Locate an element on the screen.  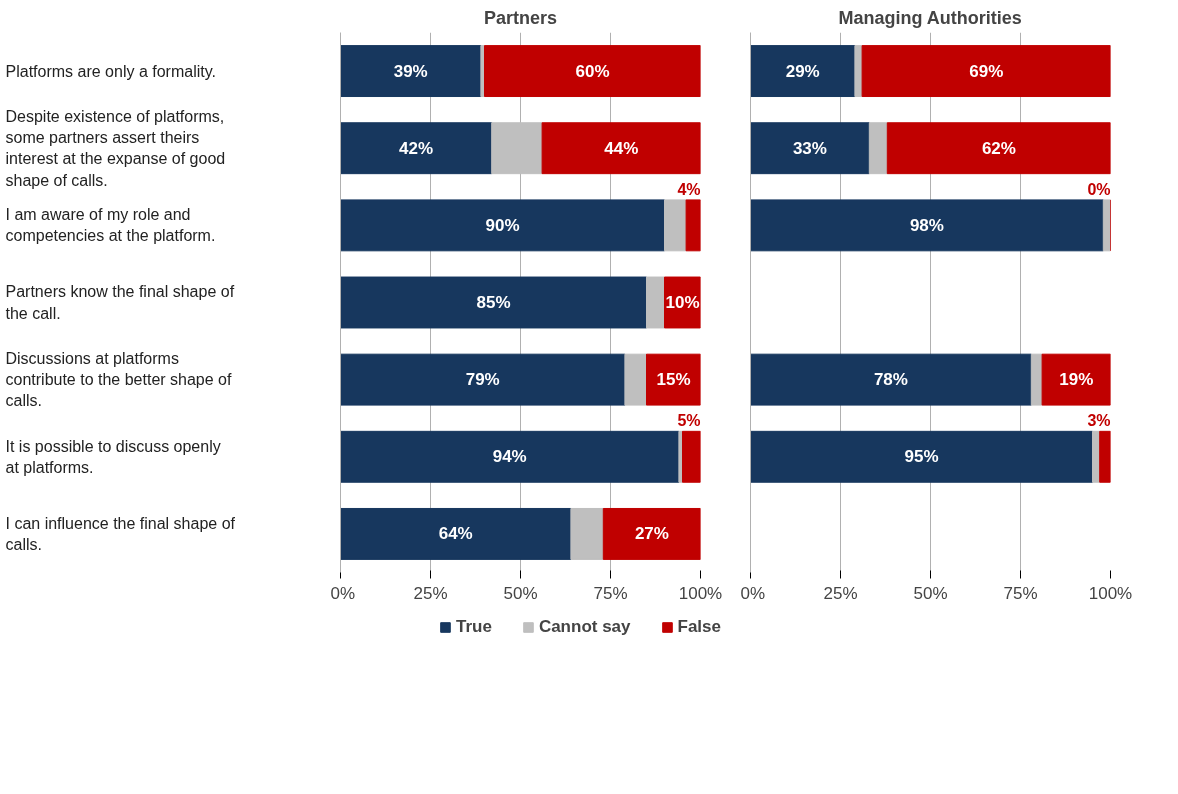
y-tick-label: Discussions at platforms contribute to the better shape of calls. is located at coordinates (118, 379).